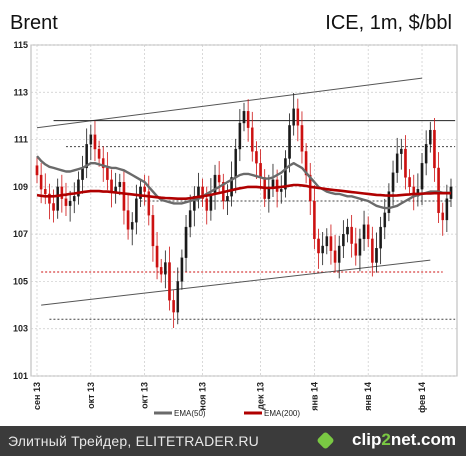 This screenshot has height=456, width=466. What do you see at coordinates (190, 413) in the screenshot?
I see `legend-label: EMA(50)` at bounding box center [190, 413].